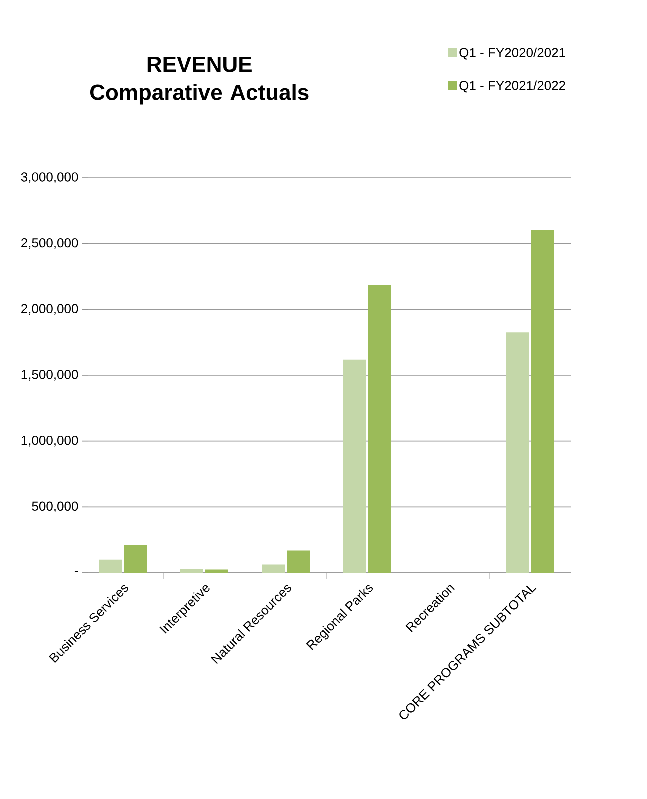  I want to click on legend-label: Q1 - FY2020/2021, so click(513, 54).